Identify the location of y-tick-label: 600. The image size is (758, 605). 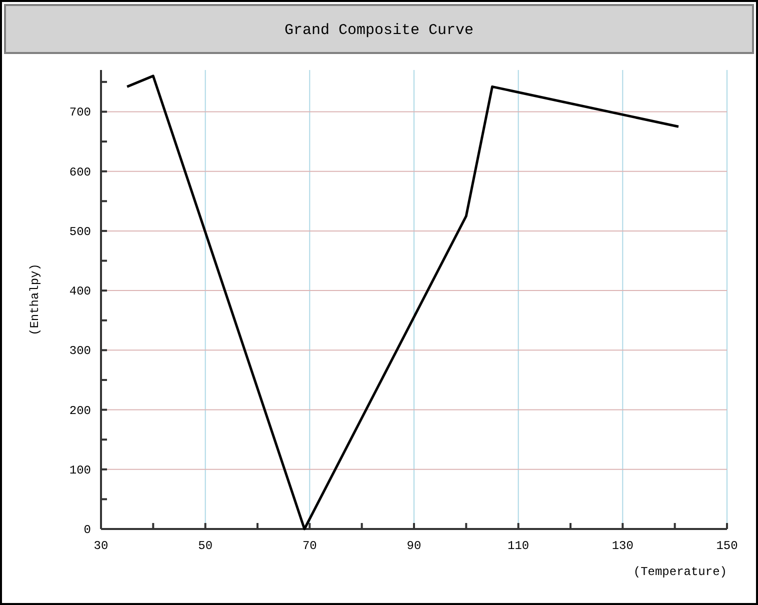
(80, 172).